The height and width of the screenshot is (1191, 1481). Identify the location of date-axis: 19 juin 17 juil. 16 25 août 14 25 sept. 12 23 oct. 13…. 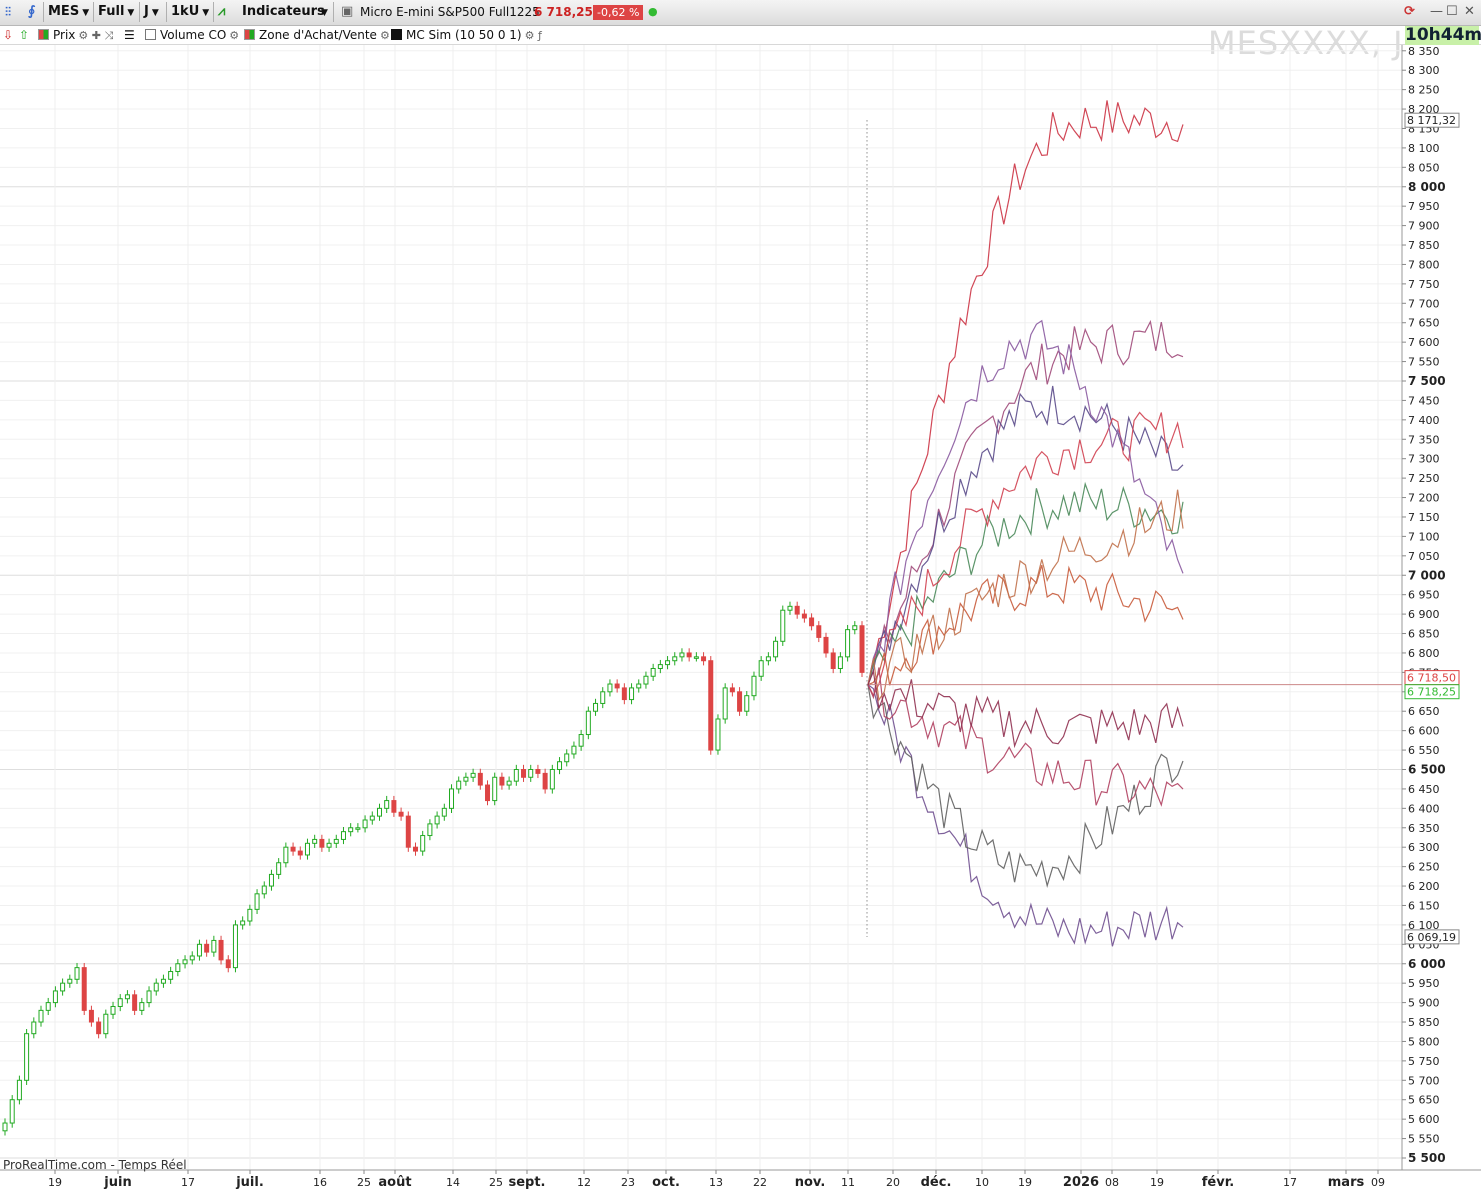
(740, 1179).